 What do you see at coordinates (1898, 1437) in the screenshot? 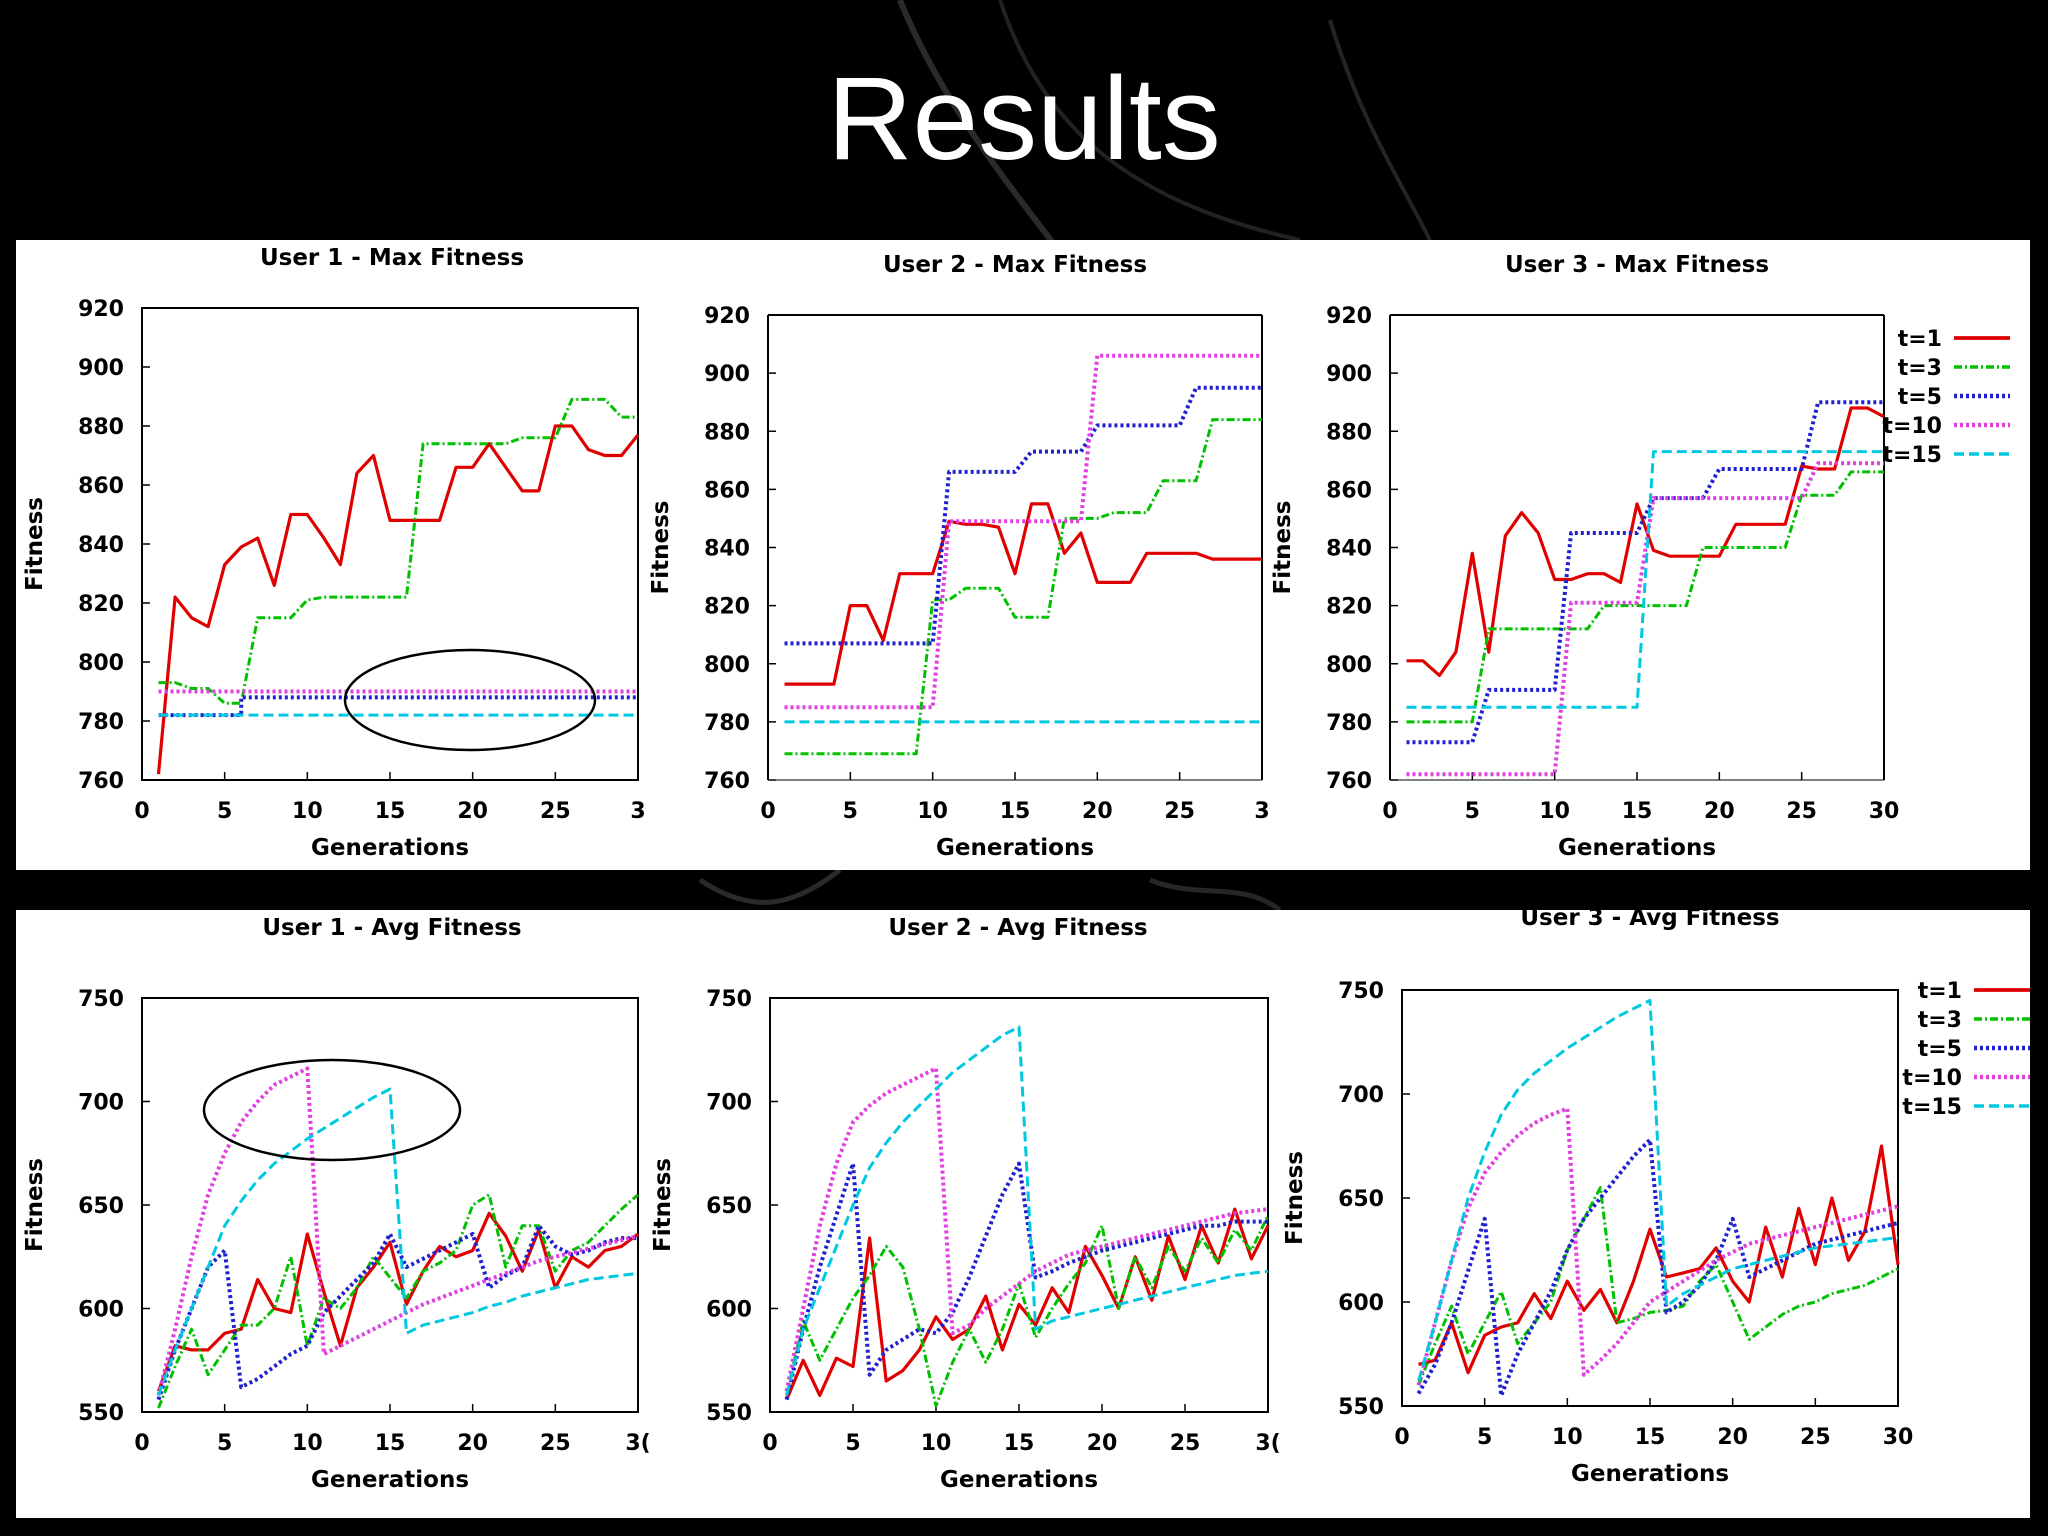
I see `x-tick-label: 30` at bounding box center [1898, 1437].